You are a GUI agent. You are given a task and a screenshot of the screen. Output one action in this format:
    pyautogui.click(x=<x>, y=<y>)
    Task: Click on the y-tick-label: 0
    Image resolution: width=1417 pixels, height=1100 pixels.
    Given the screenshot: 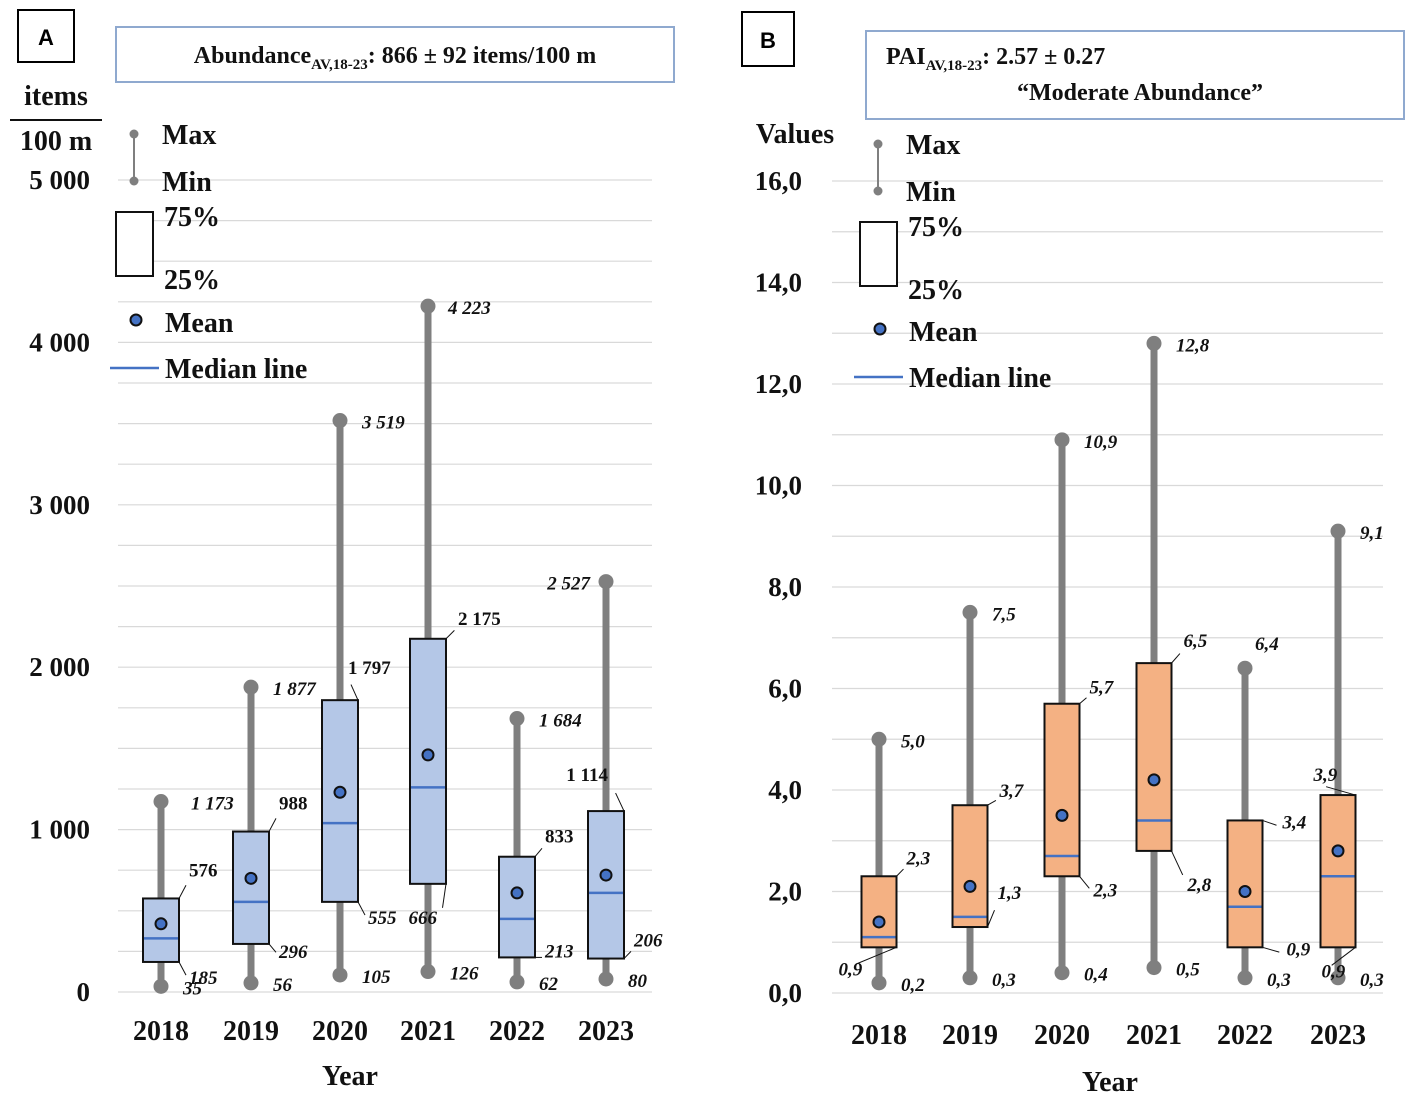 What is the action you would take?
    pyautogui.click(x=84, y=992)
    